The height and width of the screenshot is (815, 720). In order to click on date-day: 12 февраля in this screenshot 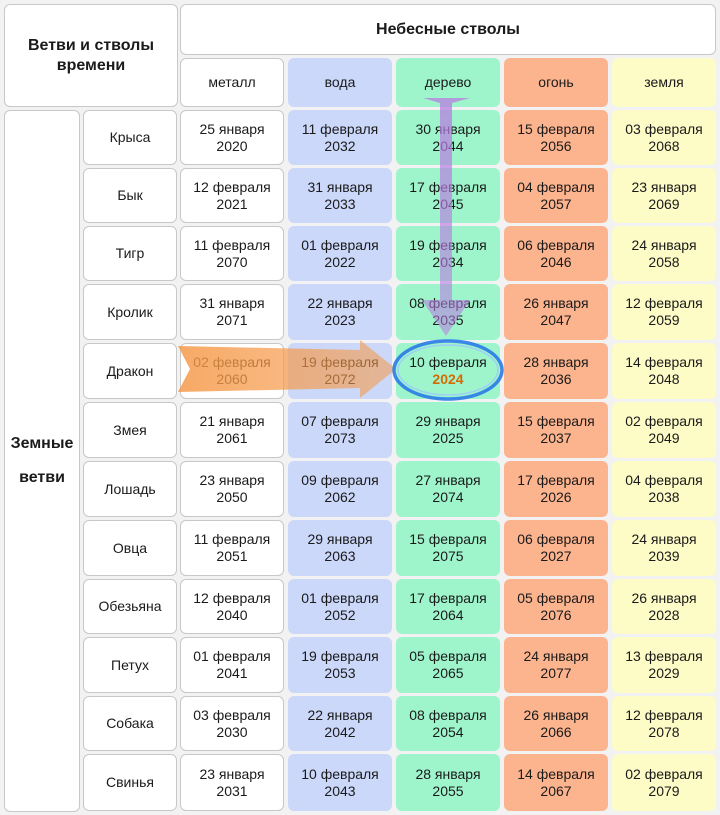, I will do `click(664, 714)`.